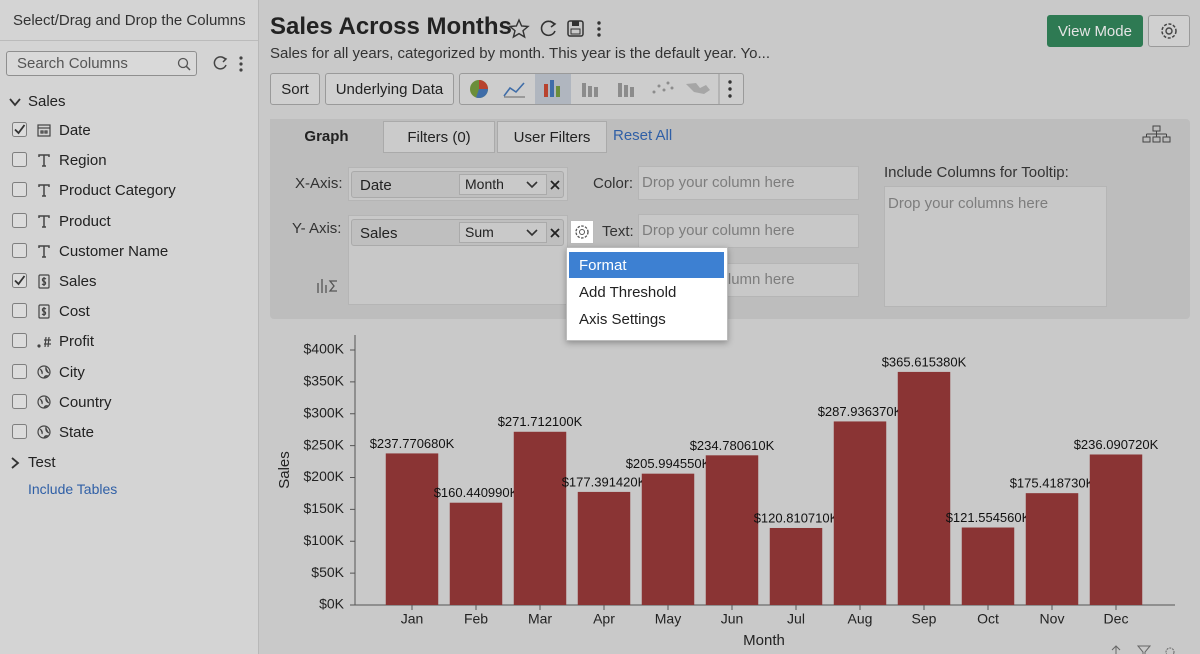  I want to click on user-filters-tab: User Filters, so click(552, 137).